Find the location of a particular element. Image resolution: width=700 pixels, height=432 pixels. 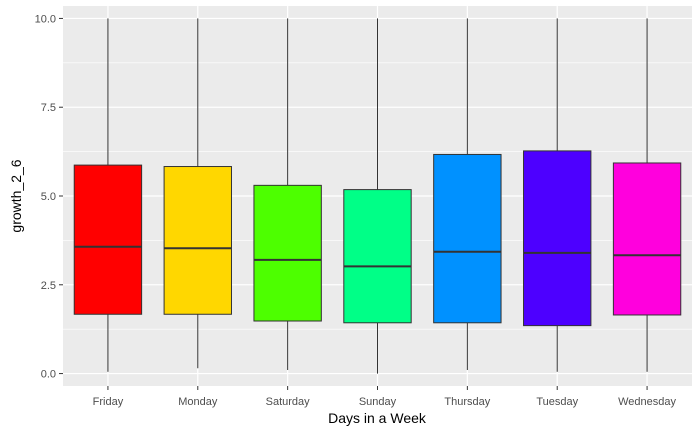

x-axis-title: Days in a Week is located at coordinates (377, 418).